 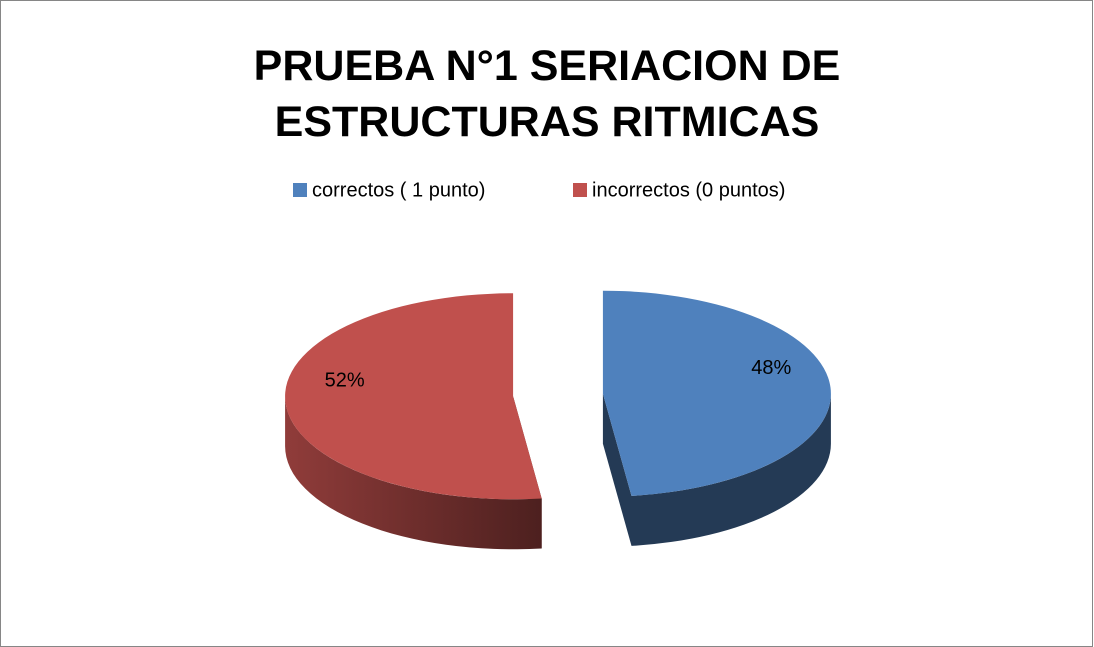 What do you see at coordinates (688, 190) in the screenshot?
I see `legend-label: incorrectos (0 puntos)` at bounding box center [688, 190].